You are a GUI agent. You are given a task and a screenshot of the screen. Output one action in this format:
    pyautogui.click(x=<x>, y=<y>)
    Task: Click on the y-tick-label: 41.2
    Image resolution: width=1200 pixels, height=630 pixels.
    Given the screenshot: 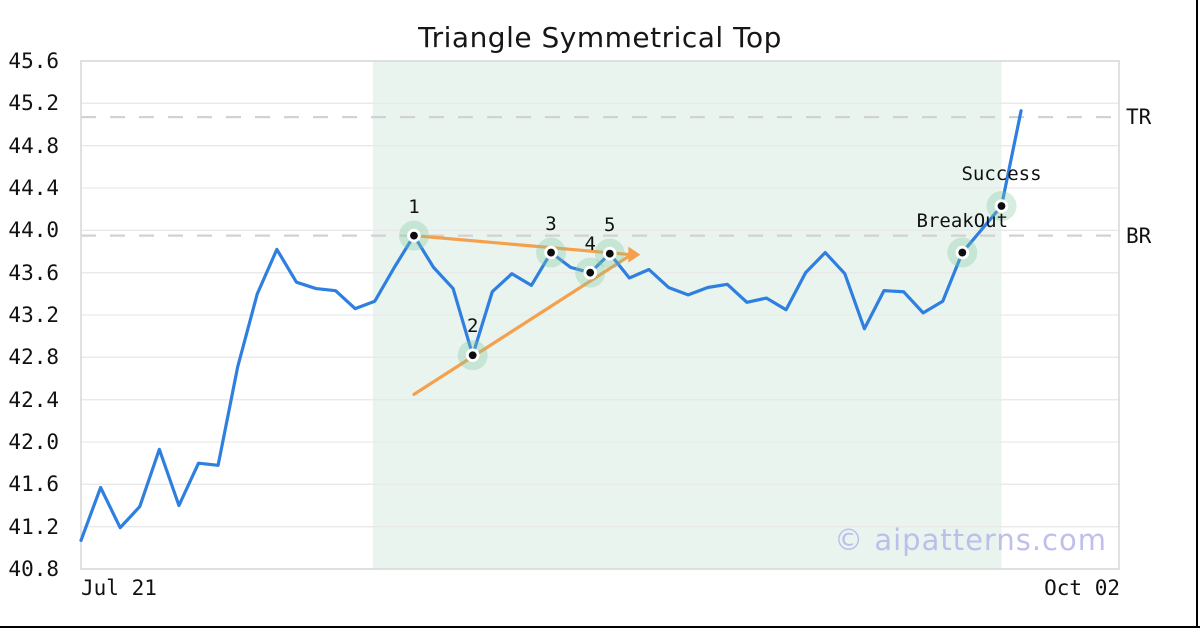 What is the action you would take?
    pyautogui.click(x=33, y=526)
    